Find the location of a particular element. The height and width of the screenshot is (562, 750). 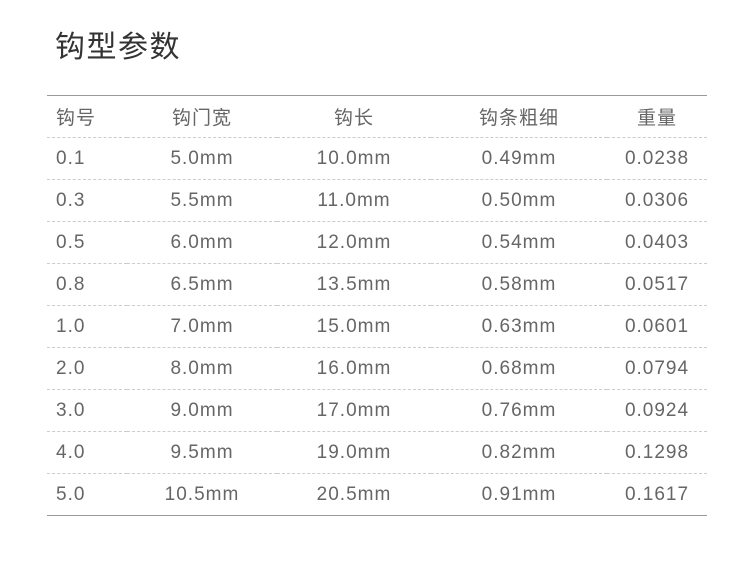

table-cell: 0.50mm is located at coordinates (519, 200).